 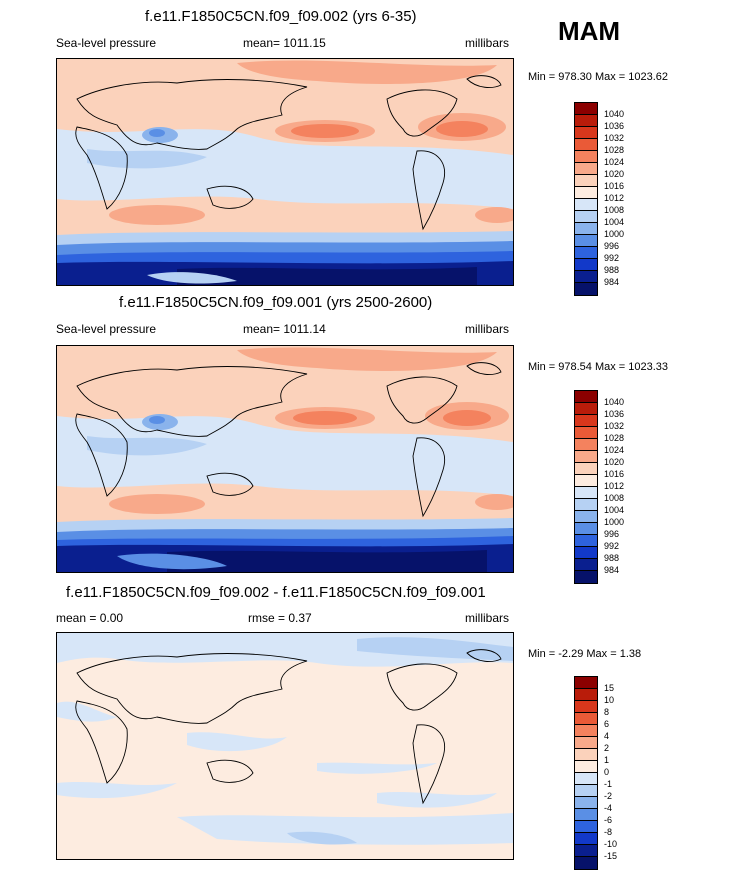 I want to click on colorbar-label: 992, so click(x=612, y=258).